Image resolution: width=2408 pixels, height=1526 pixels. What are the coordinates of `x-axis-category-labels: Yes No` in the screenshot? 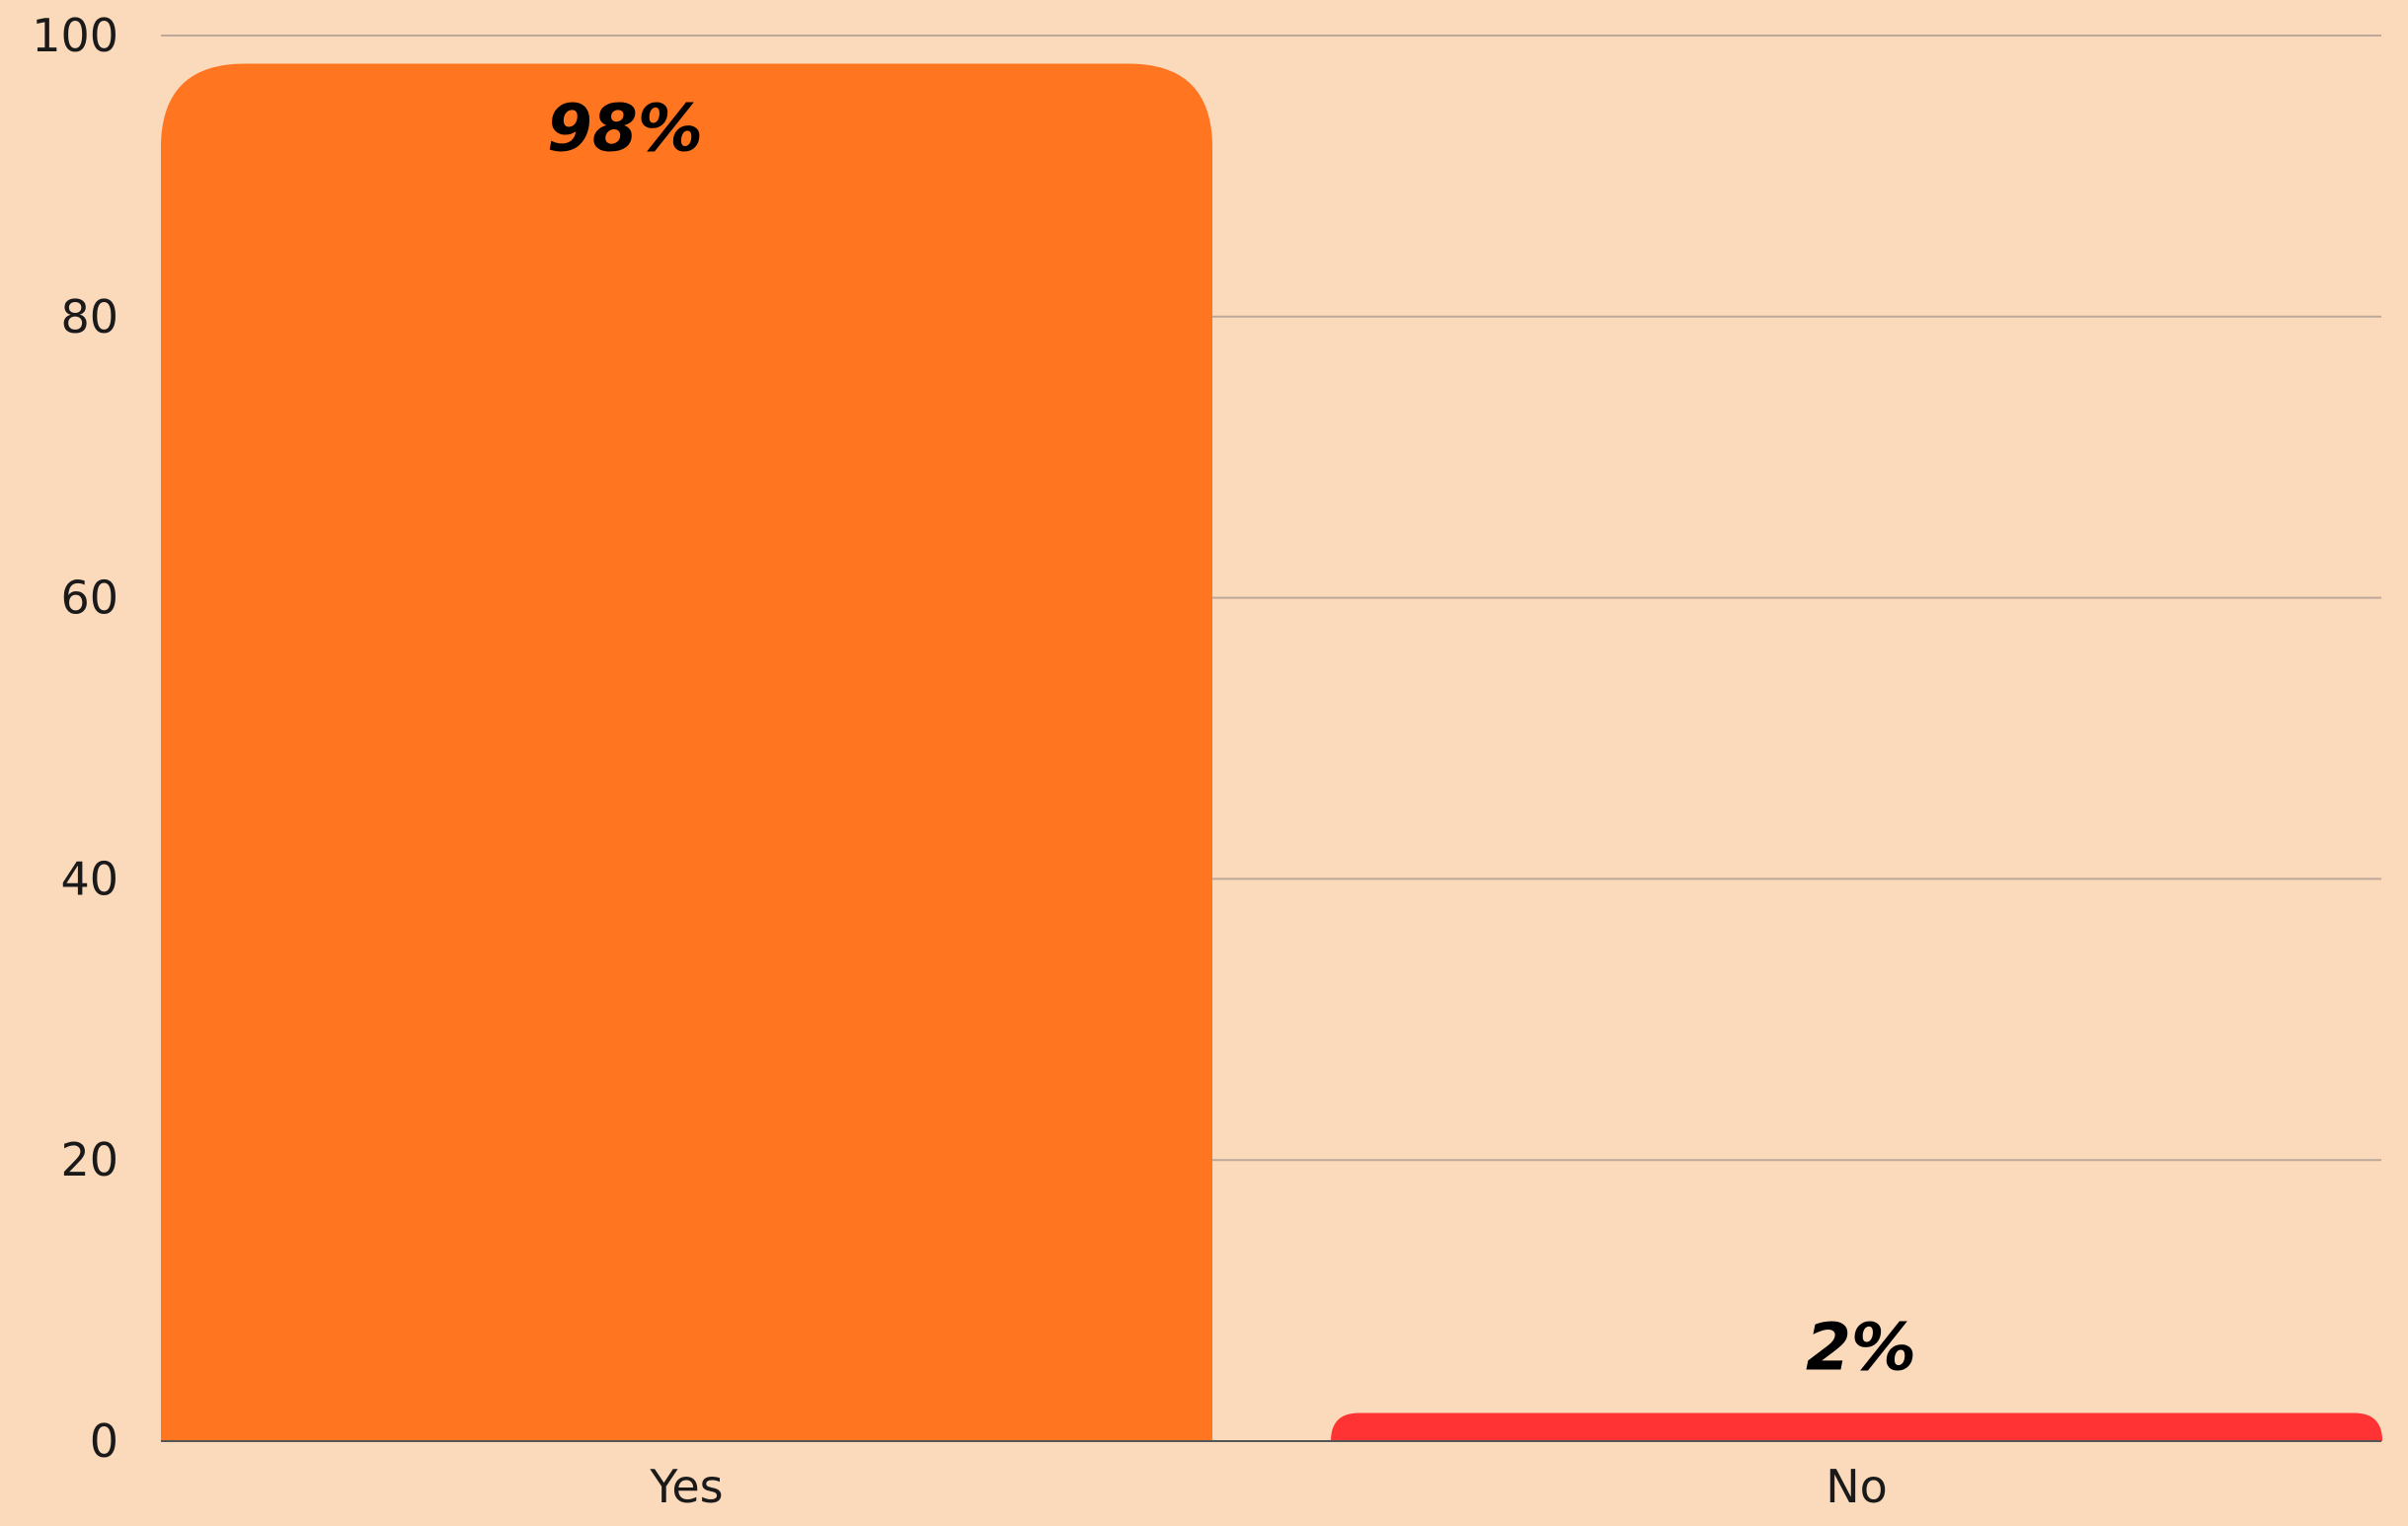 It's located at (1268, 1486).